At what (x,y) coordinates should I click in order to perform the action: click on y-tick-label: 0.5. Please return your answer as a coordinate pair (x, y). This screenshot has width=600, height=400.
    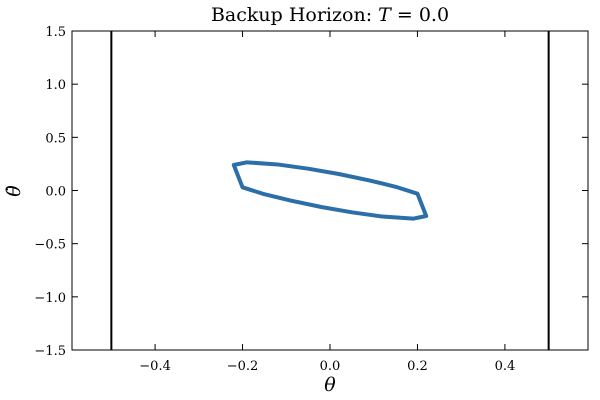
    Looking at the image, I should click on (55, 138).